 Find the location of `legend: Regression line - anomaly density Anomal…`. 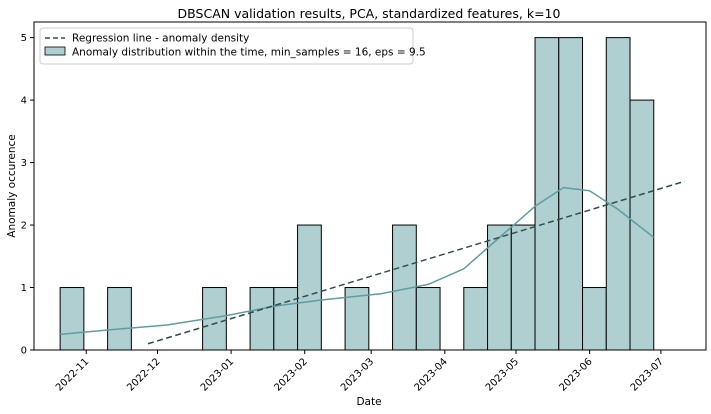

legend: Regression line - anomaly density Anomal… is located at coordinates (232, 46).